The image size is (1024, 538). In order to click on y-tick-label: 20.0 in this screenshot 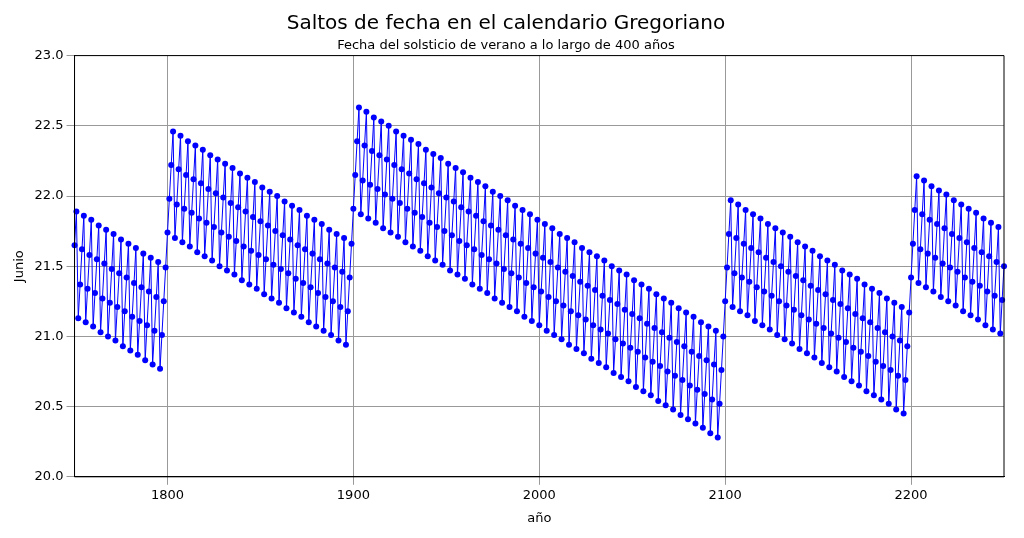, I will do `click(49, 476)`.